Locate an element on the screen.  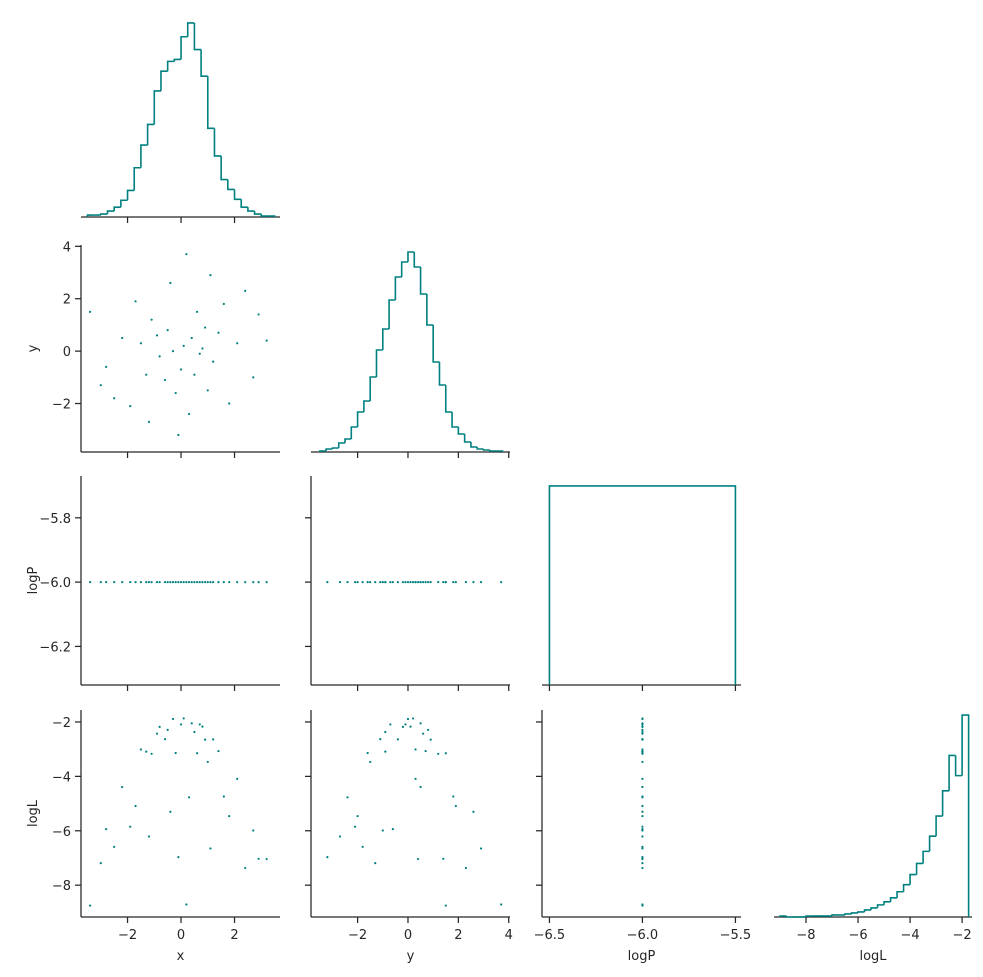
x-tick-label: −2 is located at coordinates (357, 935).